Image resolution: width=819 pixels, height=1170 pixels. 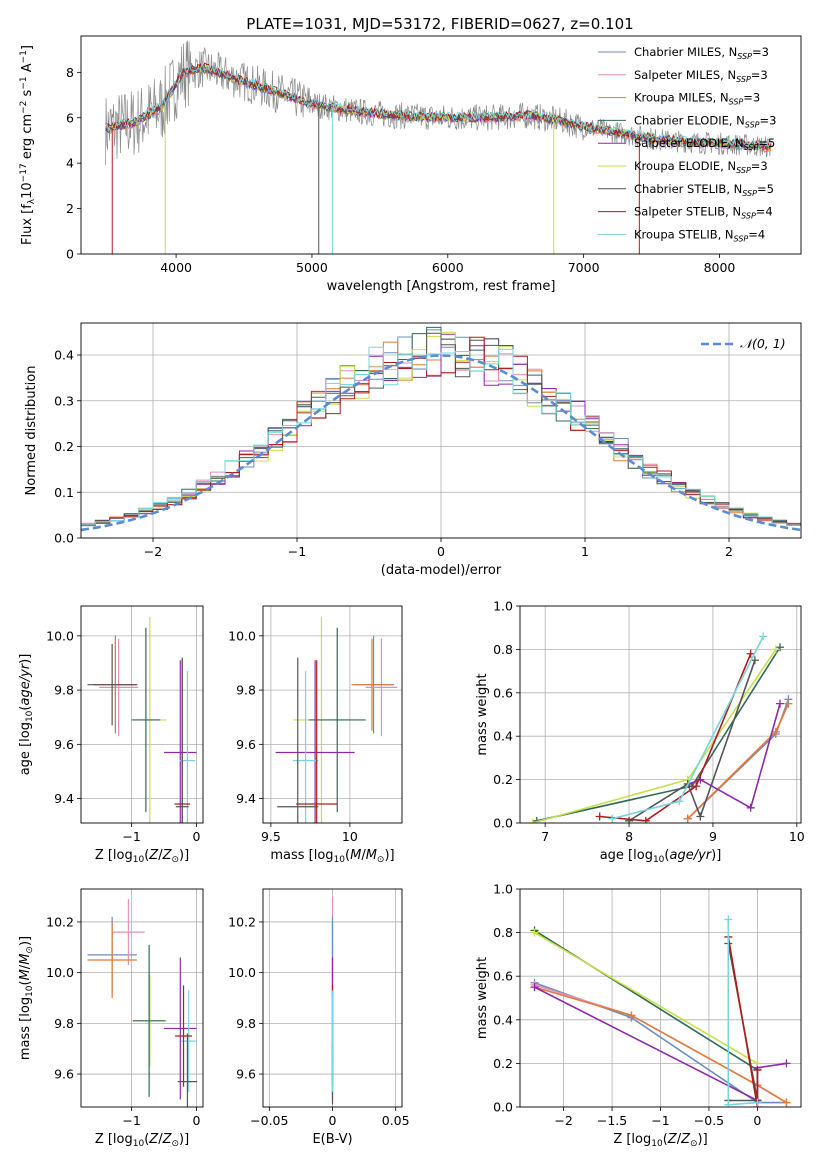 What do you see at coordinates (64, 355) in the screenshot?
I see `residuals-chart-ytick-label: 0.4` at bounding box center [64, 355].